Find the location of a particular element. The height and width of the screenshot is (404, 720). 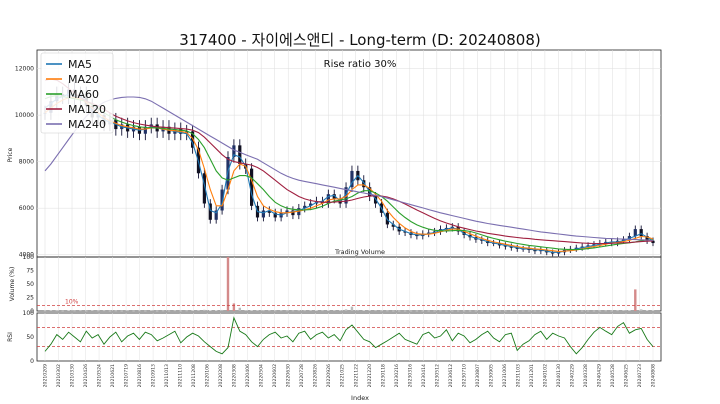

x-date-label: 20210719 is located at coordinates (127, 375).